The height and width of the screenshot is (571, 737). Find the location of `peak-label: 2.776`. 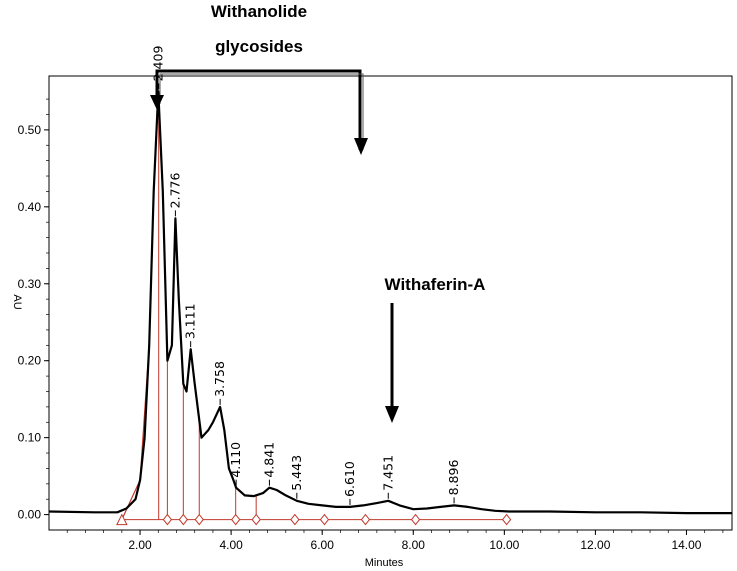

peak-label: 2.776 is located at coordinates (174, 191).